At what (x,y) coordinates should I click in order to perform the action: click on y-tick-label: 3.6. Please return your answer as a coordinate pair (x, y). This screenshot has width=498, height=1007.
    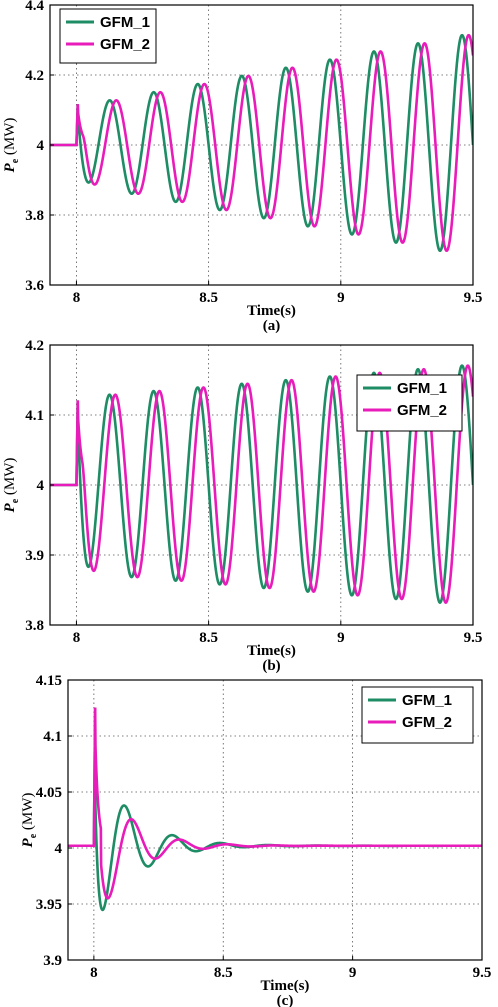
    Looking at the image, I should click on (34, 286).